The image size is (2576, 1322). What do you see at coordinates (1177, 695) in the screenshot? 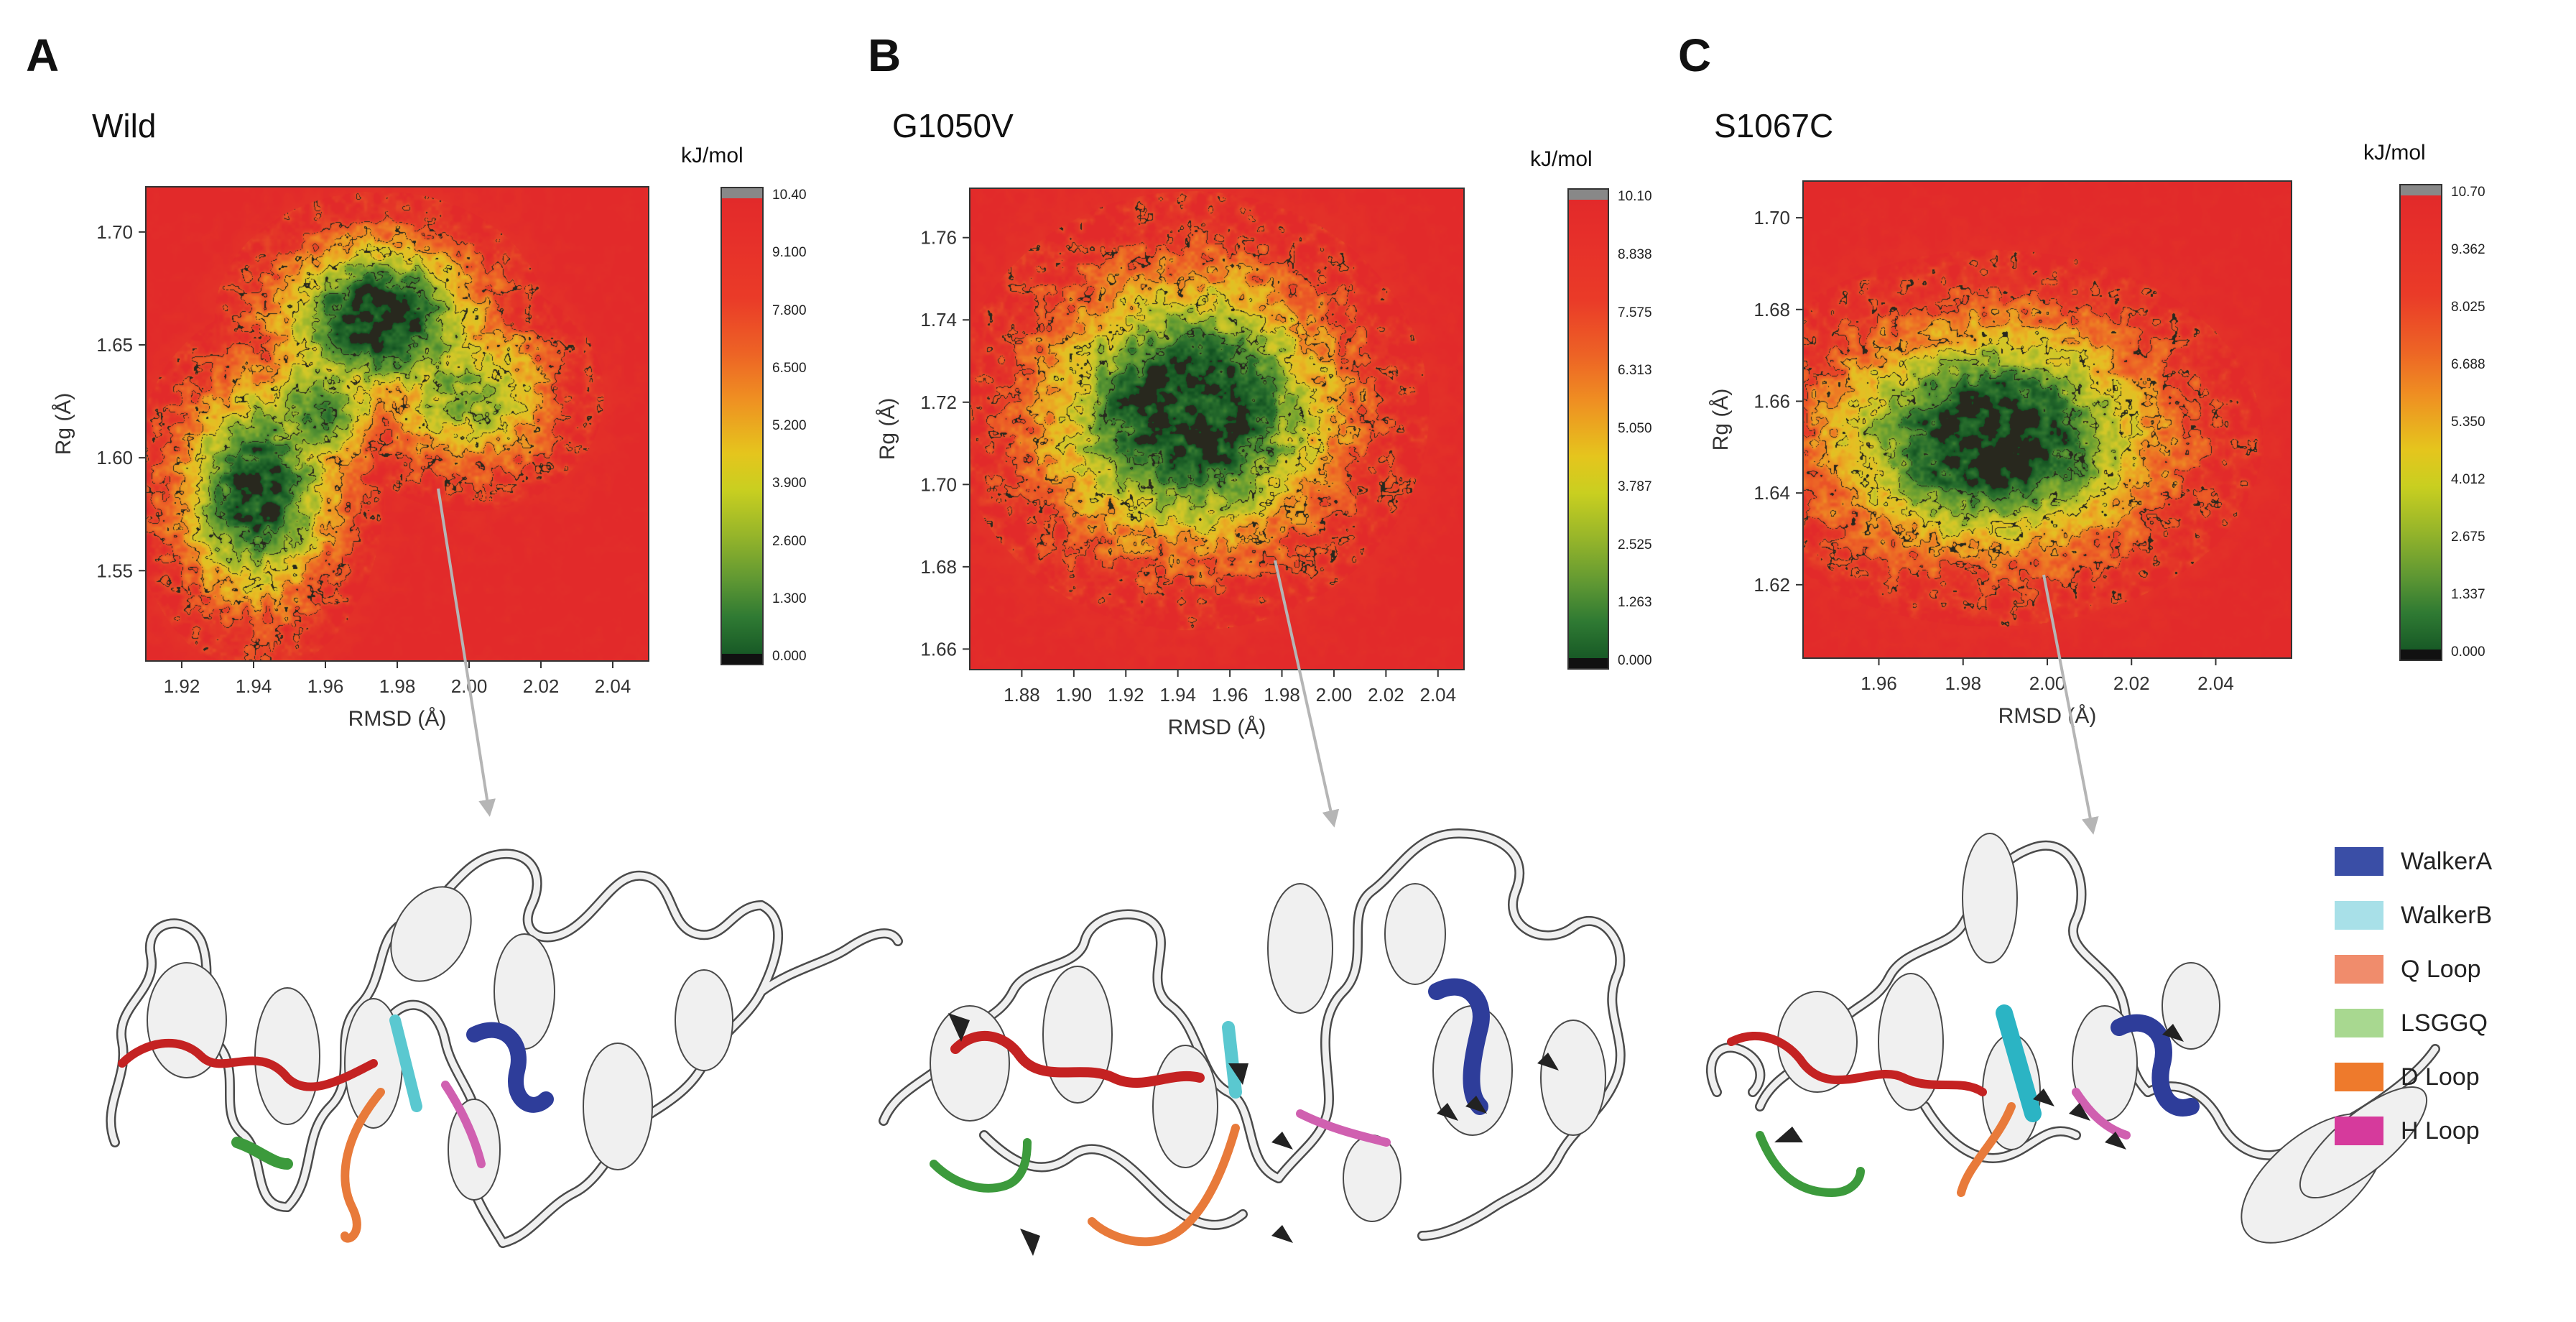
I see `x-tick-label: 1.94` at bounding box center [1177, 695].